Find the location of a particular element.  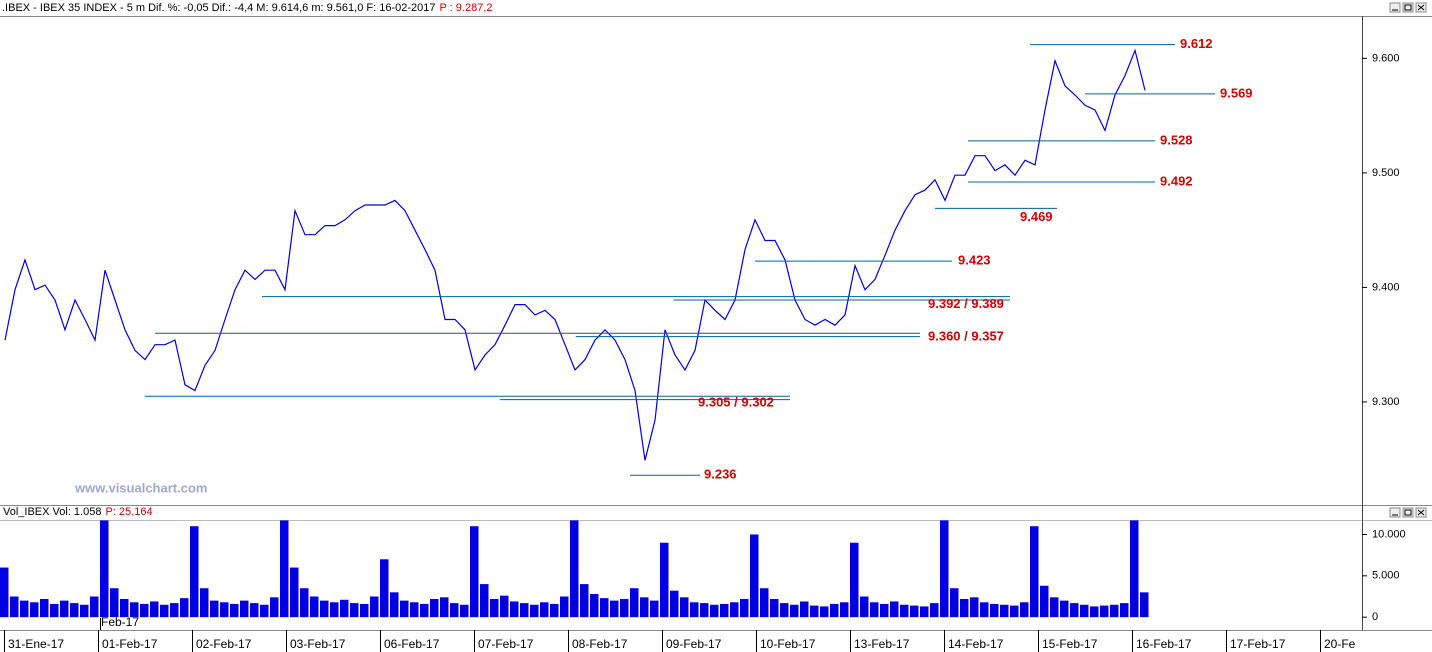

level-label: 9.423 is located at coordinates (974, 260).